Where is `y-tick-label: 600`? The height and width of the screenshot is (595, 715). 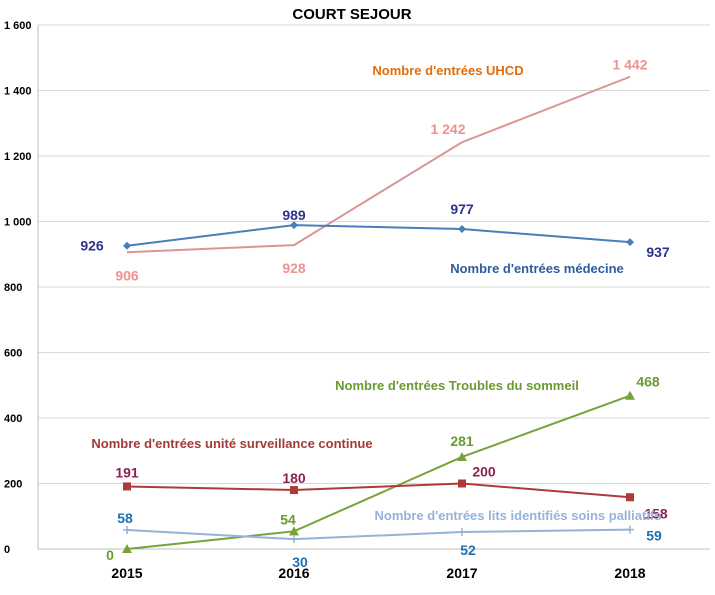 y-tick-label: 600 is located at coordinates (13, 354).